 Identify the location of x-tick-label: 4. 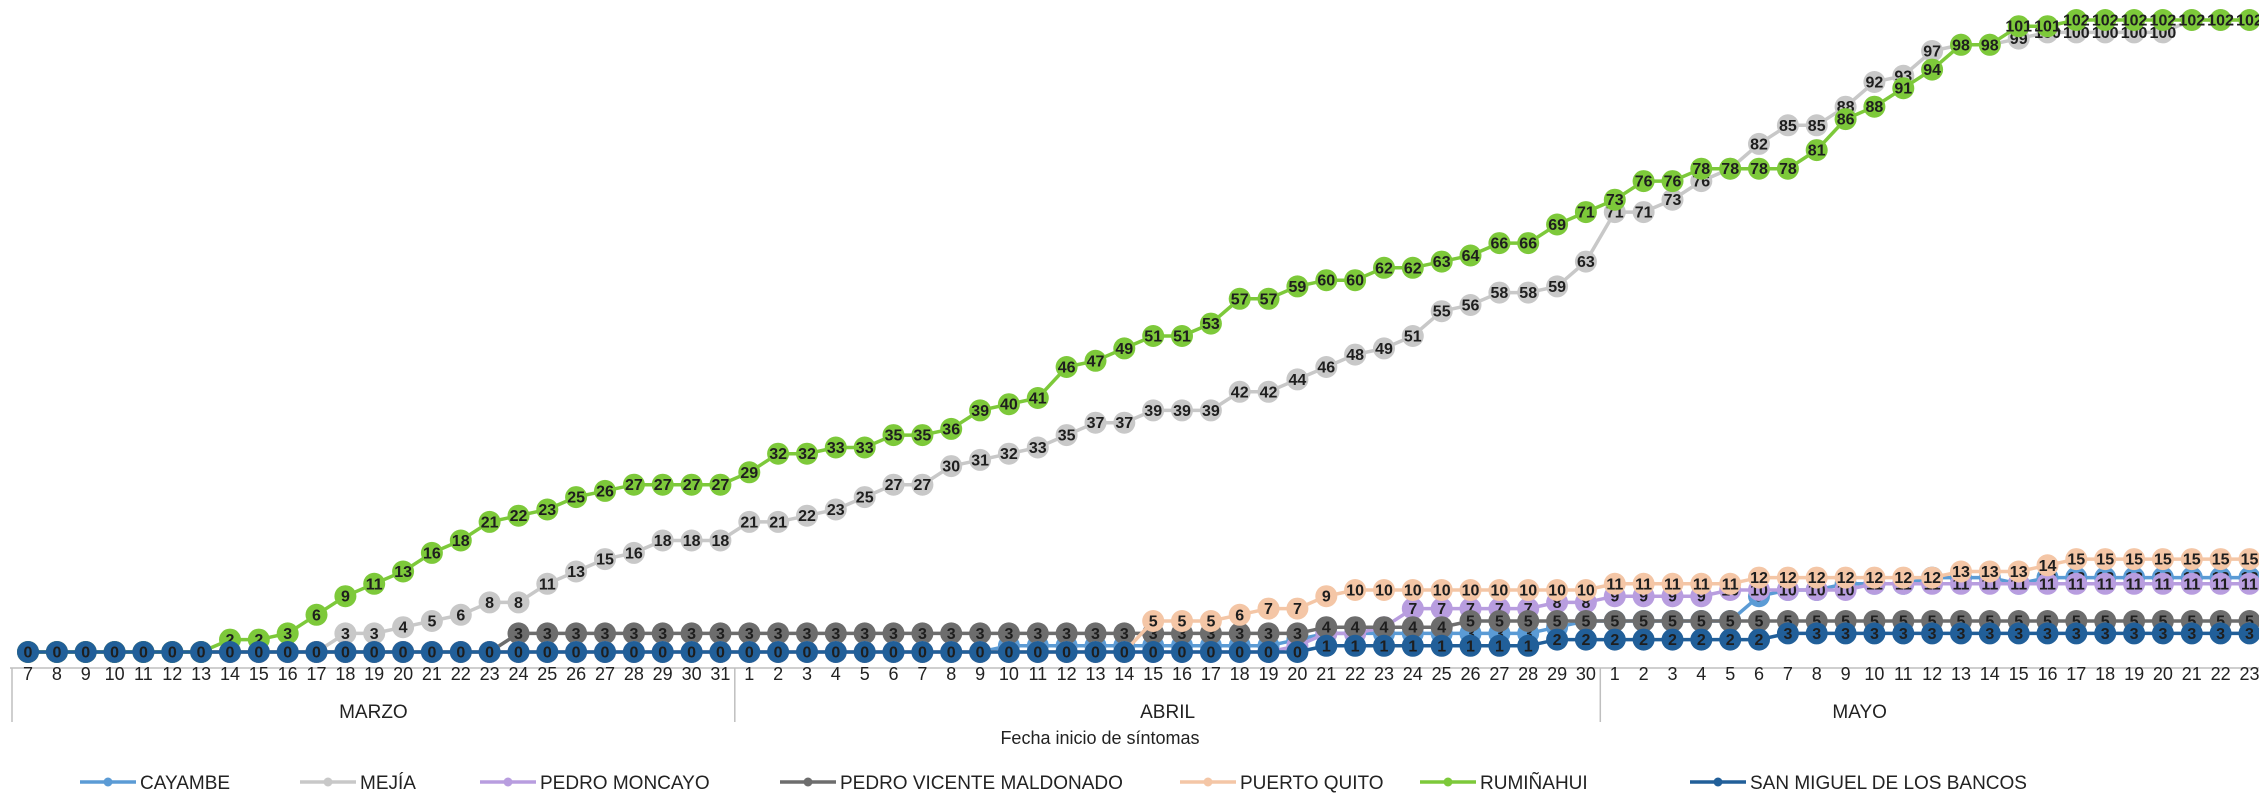
(836, 674).